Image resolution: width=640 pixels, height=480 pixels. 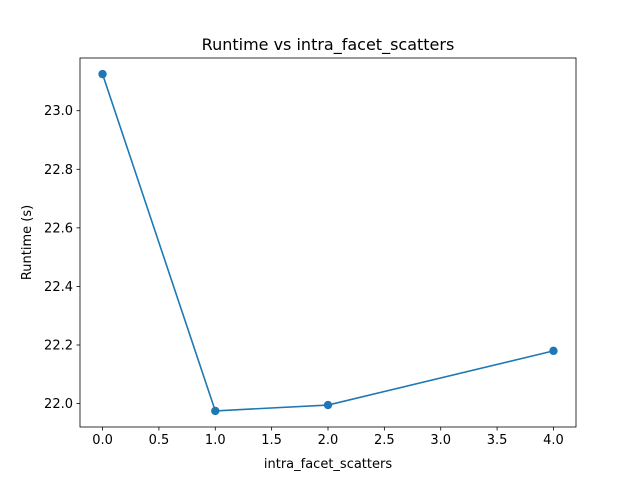 I want to click on x-tick-label: 2.0, so click(x=328, y=440).